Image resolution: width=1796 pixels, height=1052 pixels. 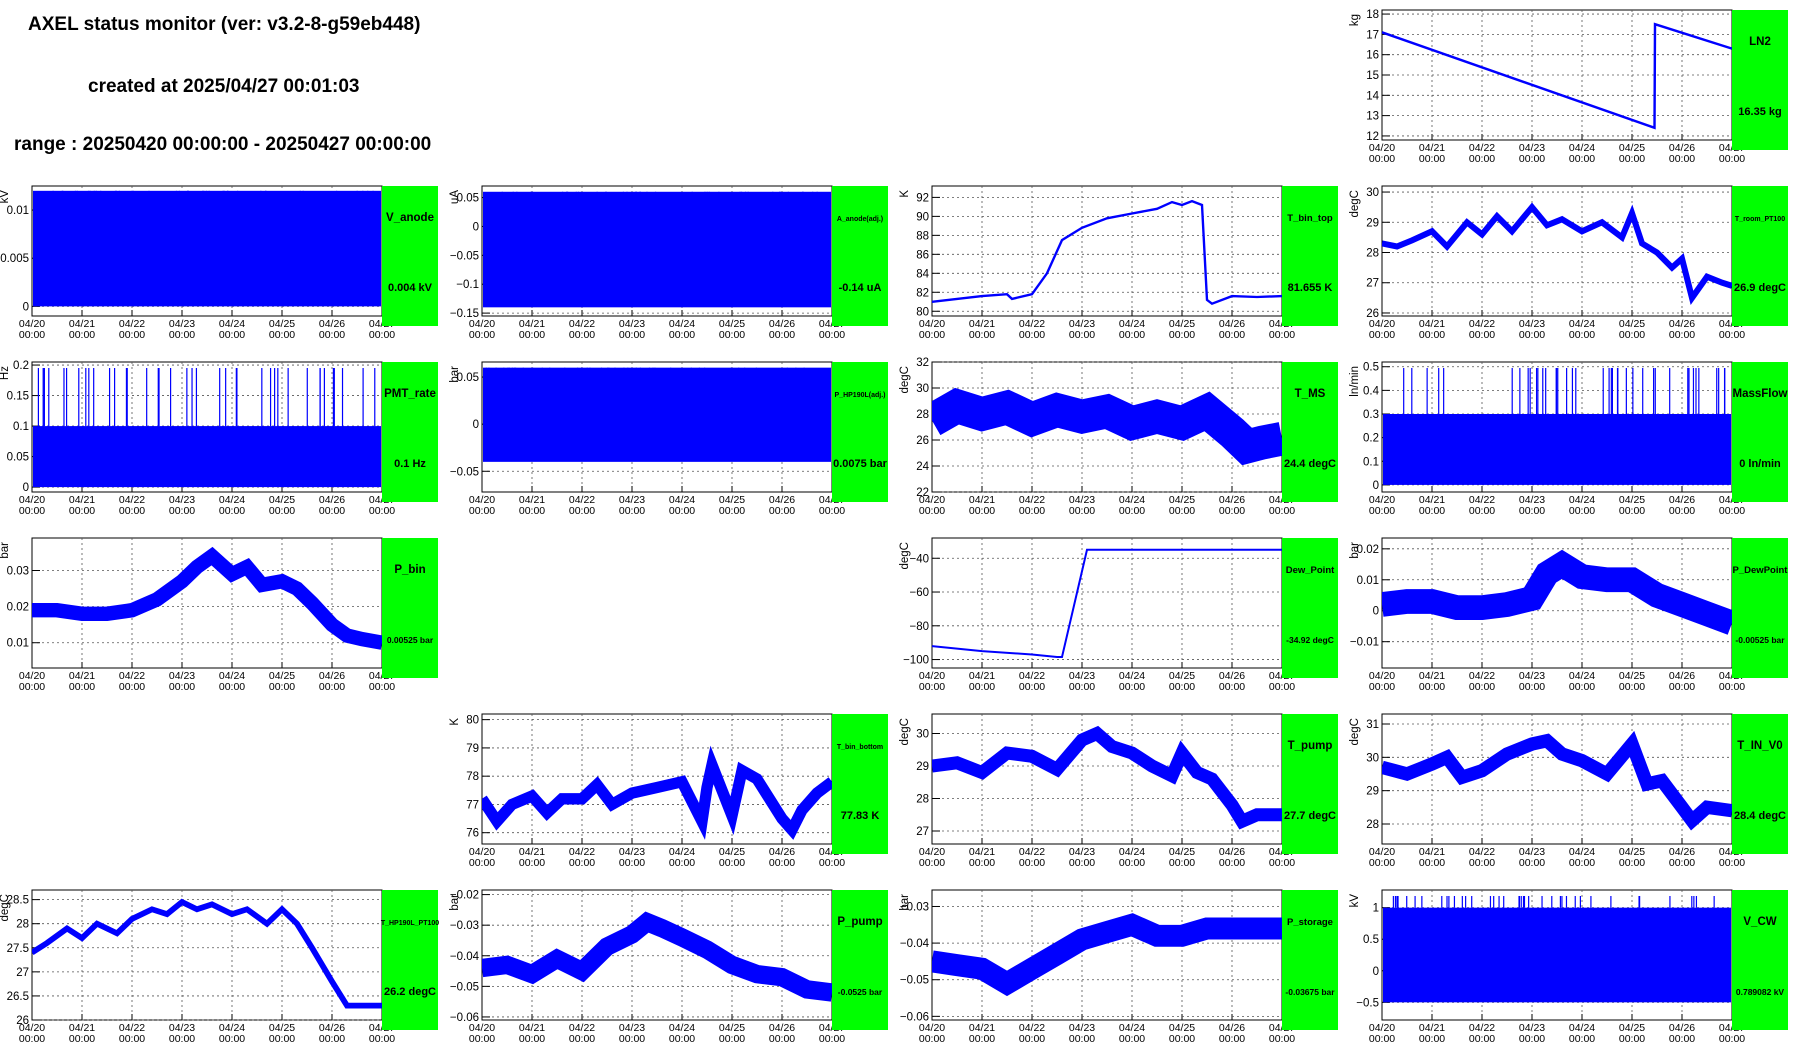 I want to click on y-tick-label: 0.15, so click(x=18, y=397).